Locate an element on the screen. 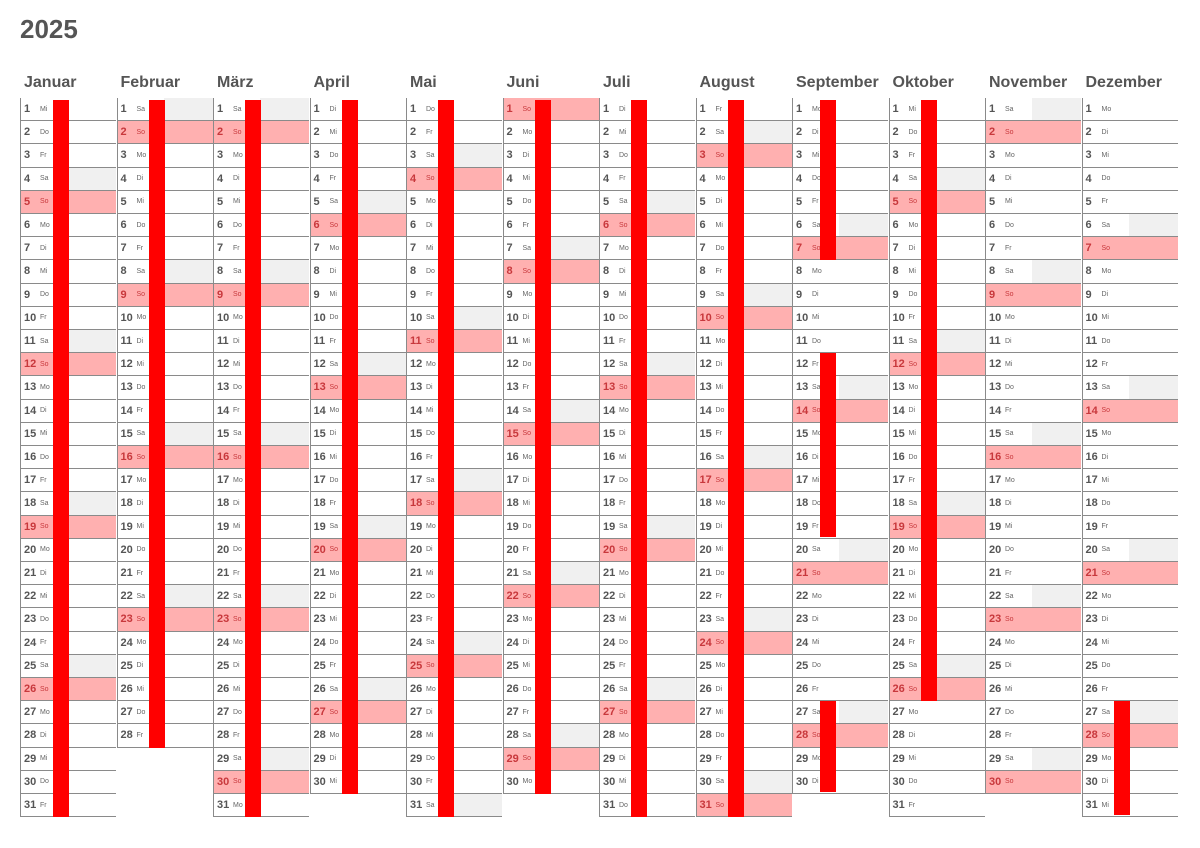  day-cell: 13 Do is located at coordinates (1033, 388).